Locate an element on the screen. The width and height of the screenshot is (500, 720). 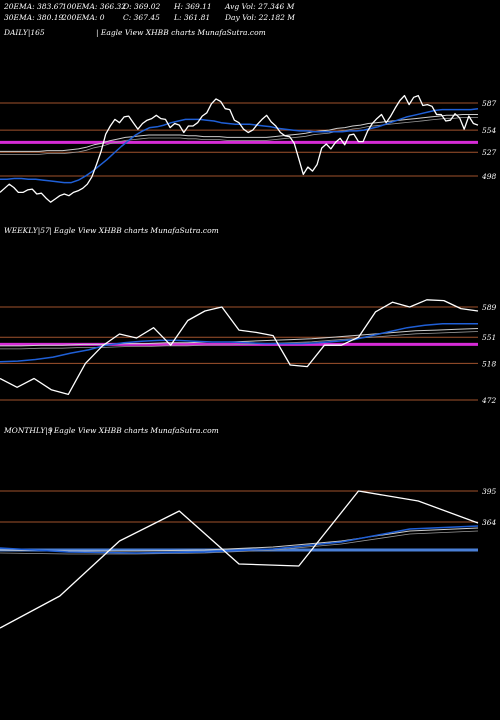
daily-ema-slow-line is located at coordinates (239, 133).